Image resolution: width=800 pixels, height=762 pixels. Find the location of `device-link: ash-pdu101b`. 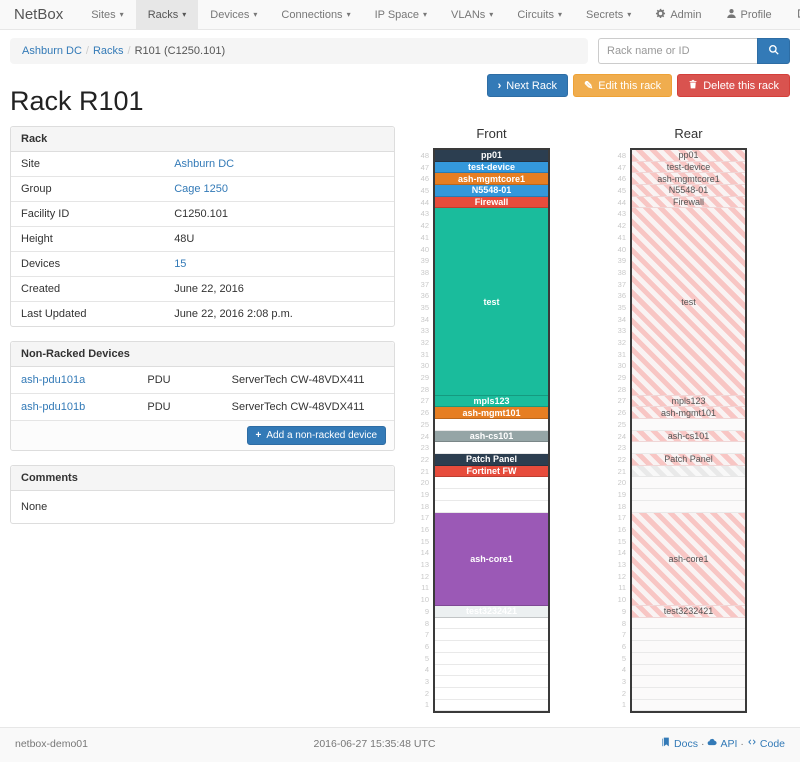

device-link: ash-pdu101b is located at coordinates (53, 407).